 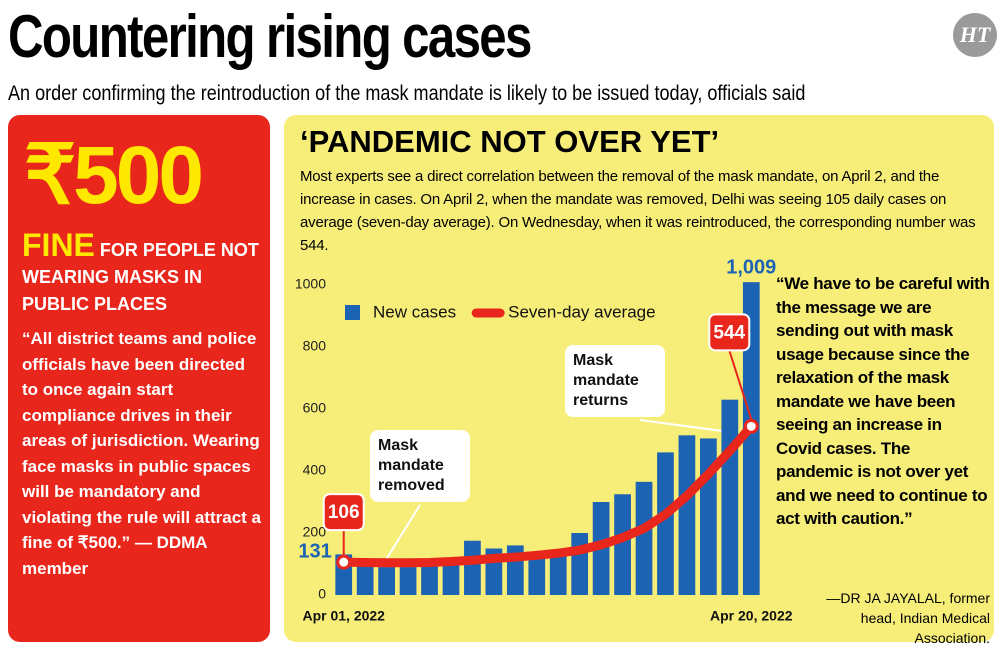 What do you see at coordinates (581, 311) in the screenshot?
I see `legend-label: Seven-day average` at bounding box center [581, 311].